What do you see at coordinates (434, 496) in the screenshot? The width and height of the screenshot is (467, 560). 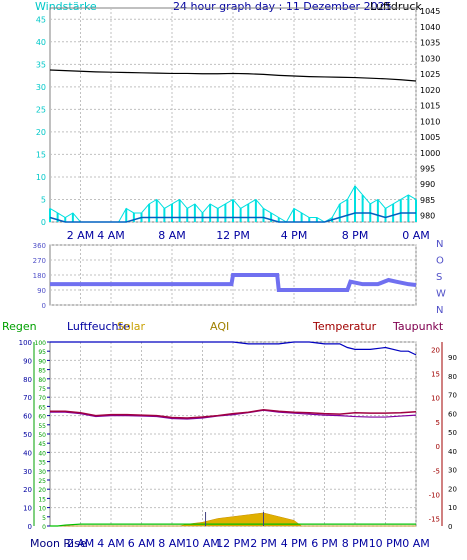 I see `temperature-tick-label: -10` at bounding box center [434, 496].